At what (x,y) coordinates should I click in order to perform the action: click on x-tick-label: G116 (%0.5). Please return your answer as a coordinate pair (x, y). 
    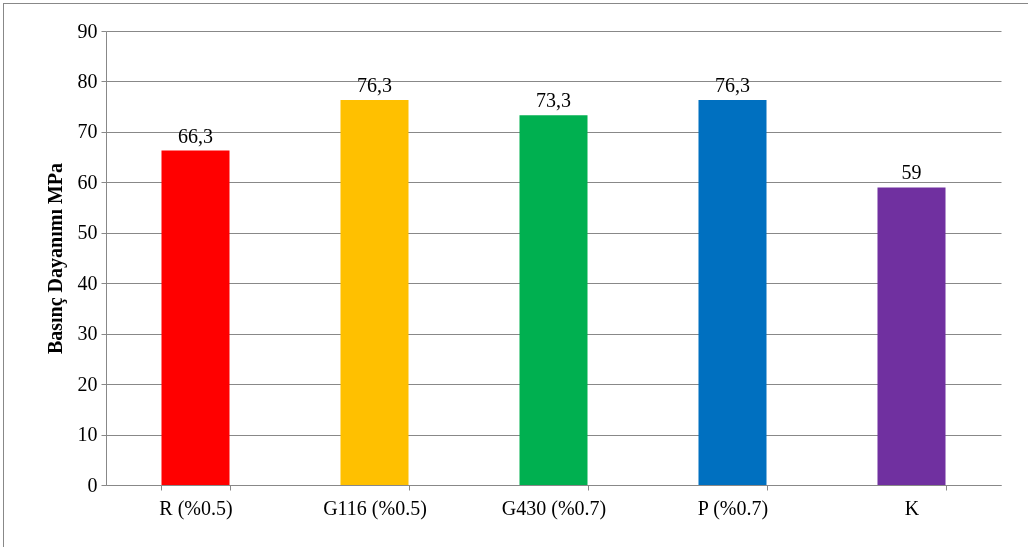
    Looking at the image, I should click on (375, 508).